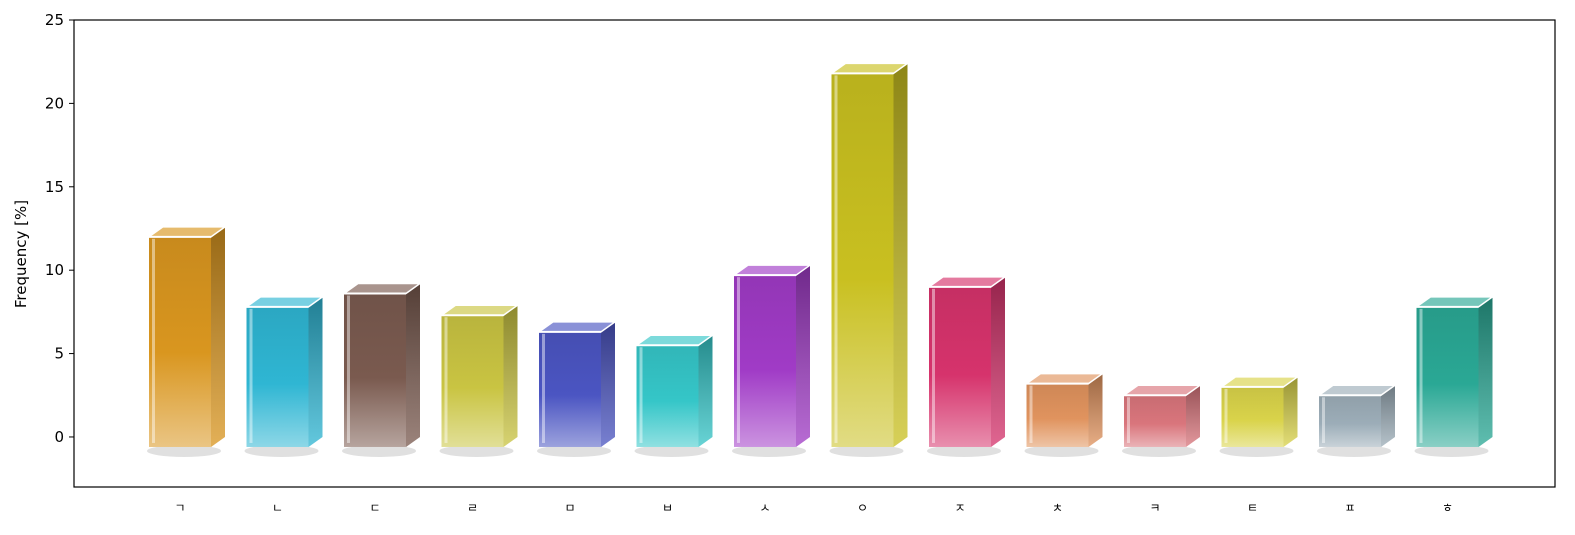 This screenshot has height=535, width=1575. I want to click on y-tick-label: 15, so click(54, 187).